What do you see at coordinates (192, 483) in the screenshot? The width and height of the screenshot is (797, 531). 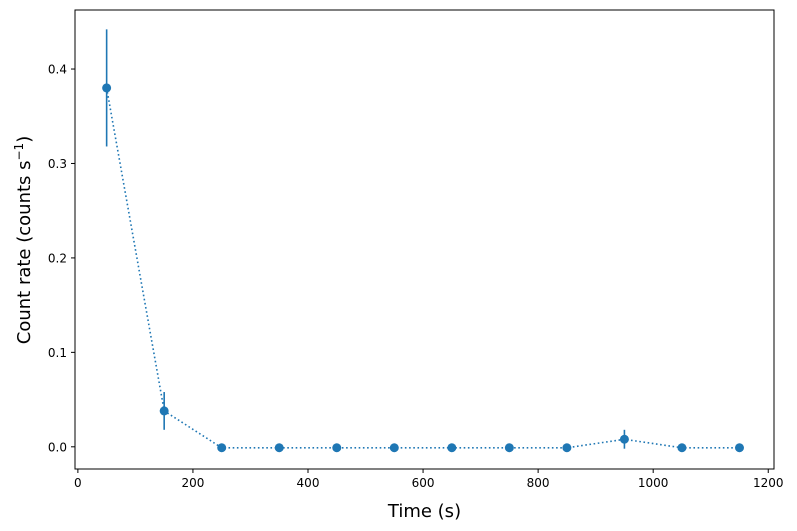 I see `x-tick-label: 200` at bounding box center [192, 483].